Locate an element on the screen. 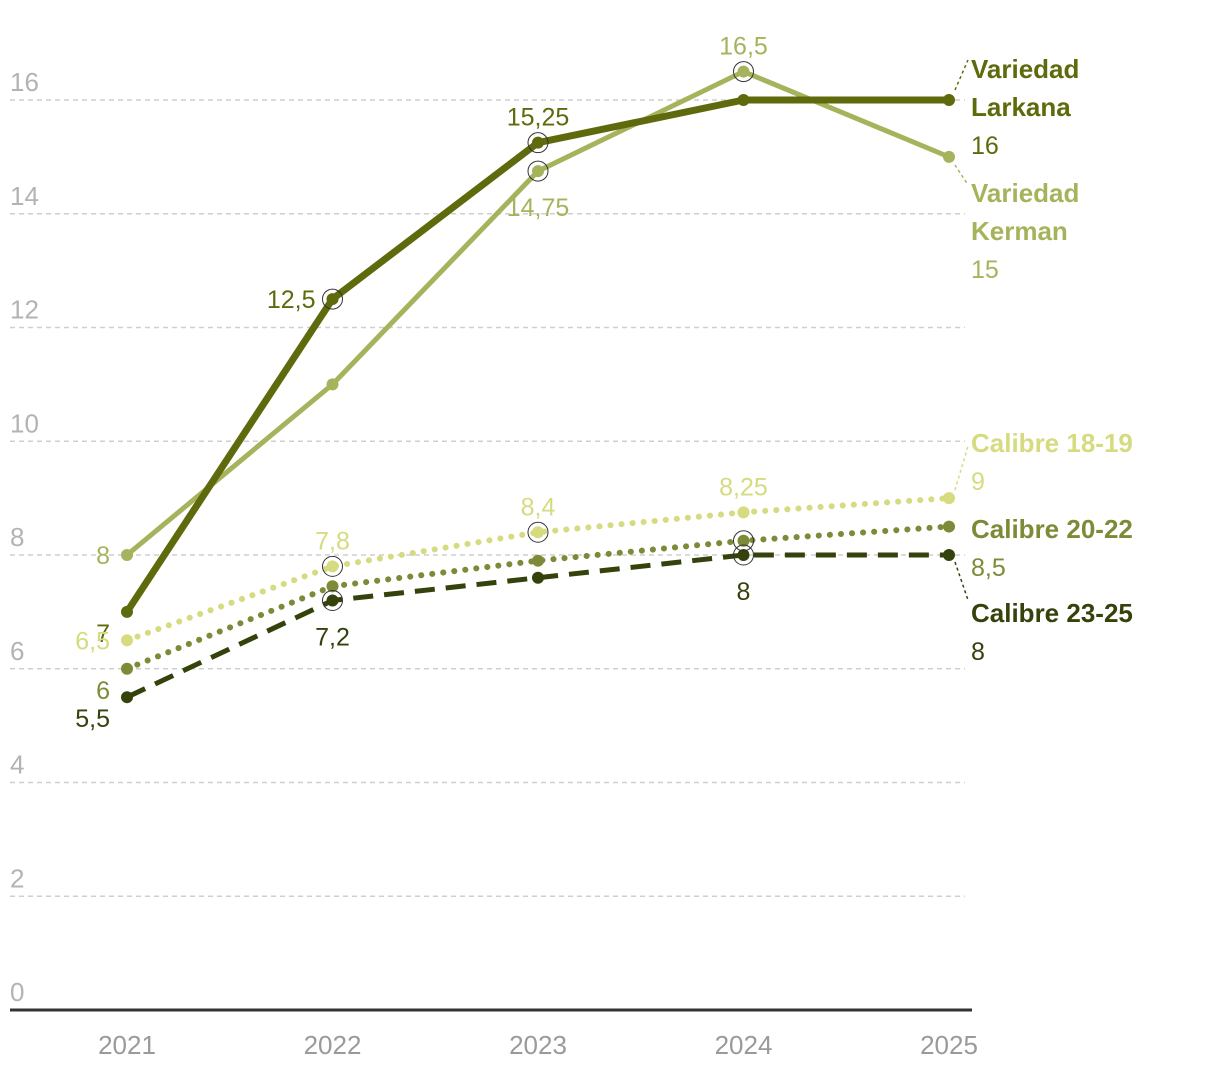 The image size is (1220, 1076). data-label: 6,5 is located at coordinates (92, 641).